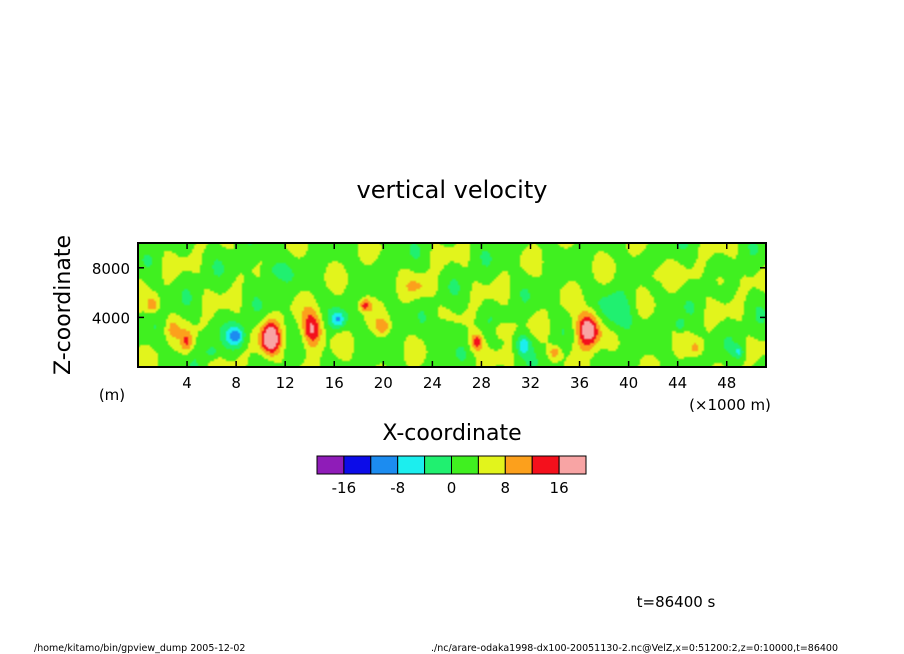 This screenshot has width=904, height=654. Describe the element at coordinates (187, 383) in the screenshot. I see `x-tick-label: 4` at that location.